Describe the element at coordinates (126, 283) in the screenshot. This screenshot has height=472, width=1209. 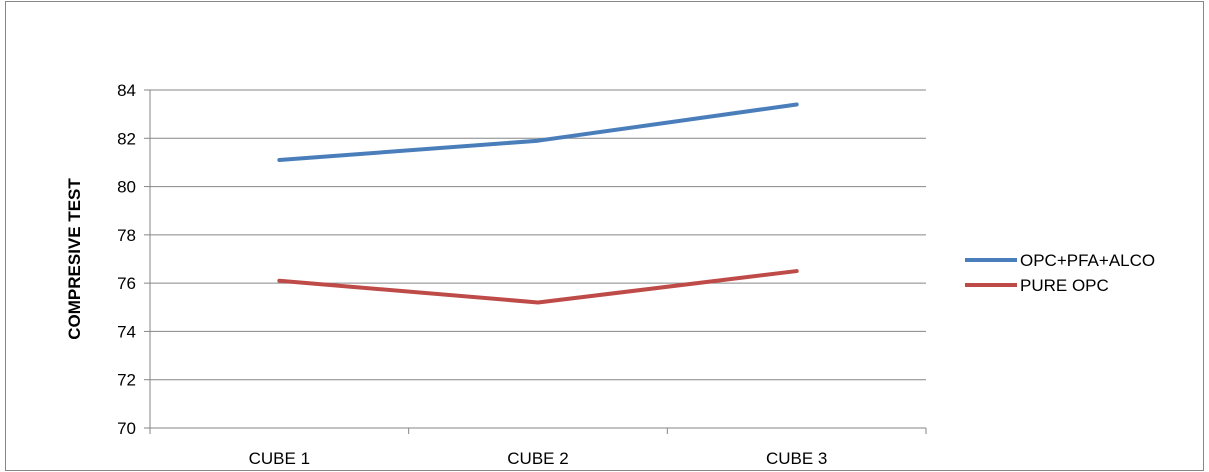
I see `y-tick-label: 76` at that location.